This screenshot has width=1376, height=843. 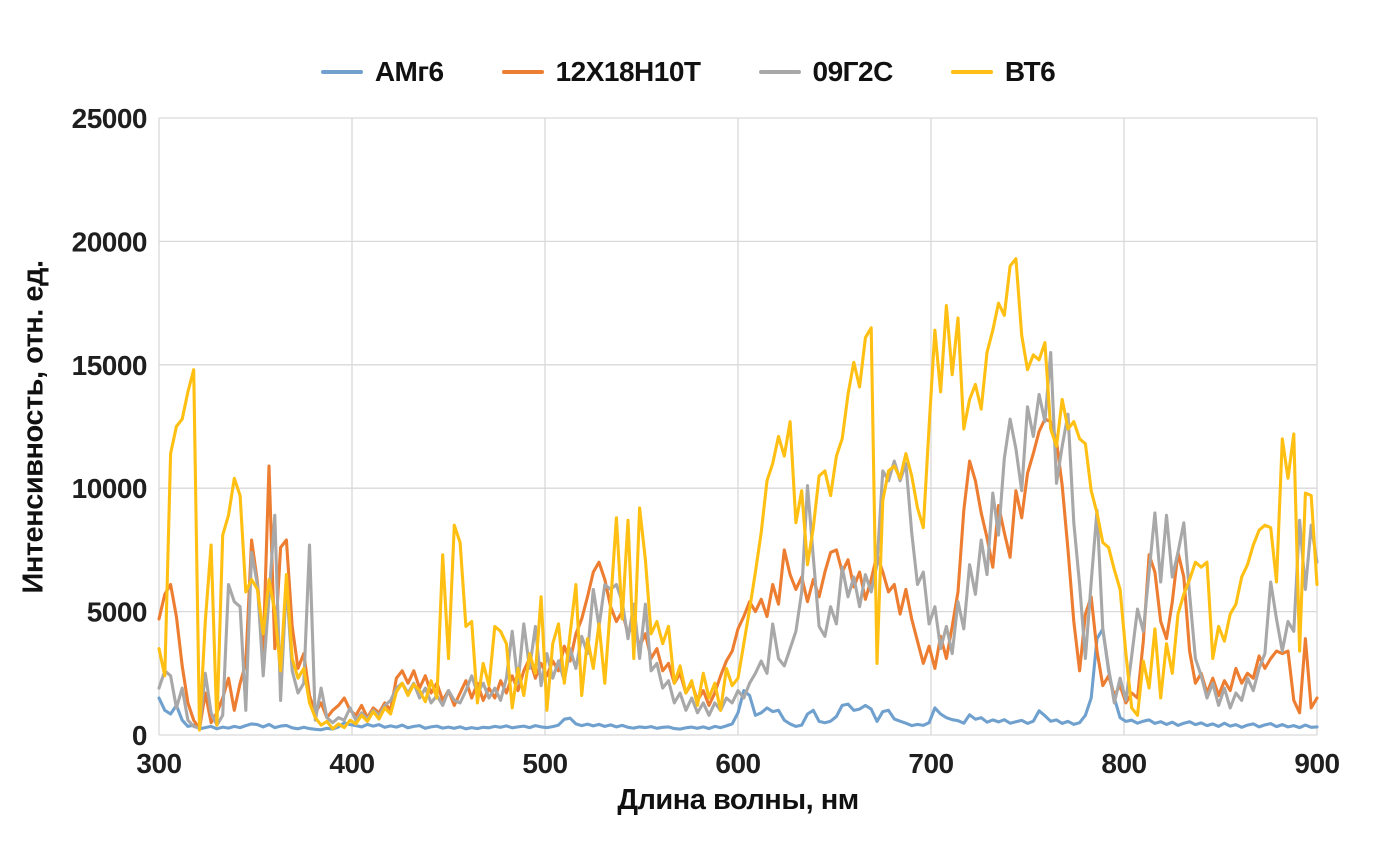 What do you see at coordinates (351, 763) in the screenshot?
I see `x-tick-label: 400` at bounding box center [351, 763].